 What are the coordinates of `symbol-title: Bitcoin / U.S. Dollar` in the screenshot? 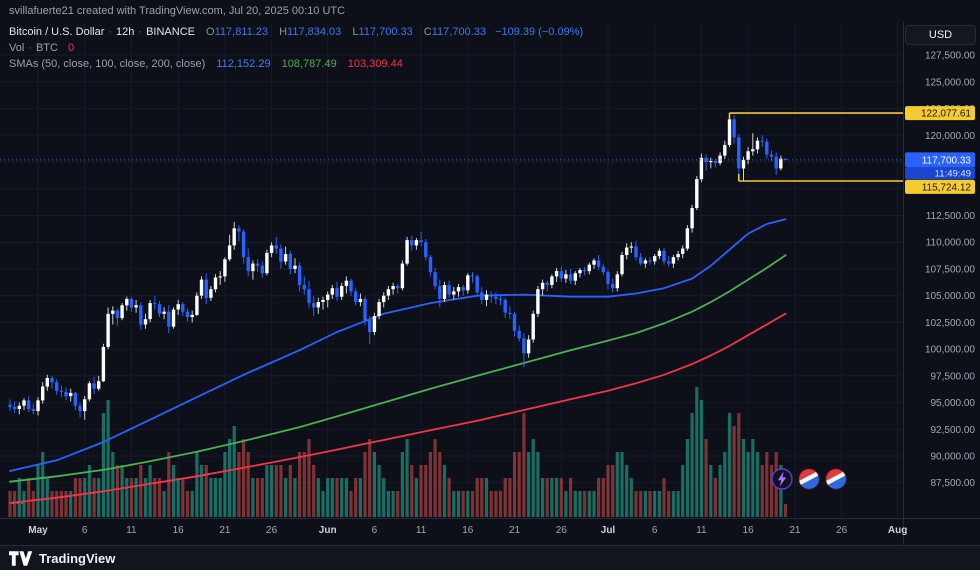 It's located at (57, 32).